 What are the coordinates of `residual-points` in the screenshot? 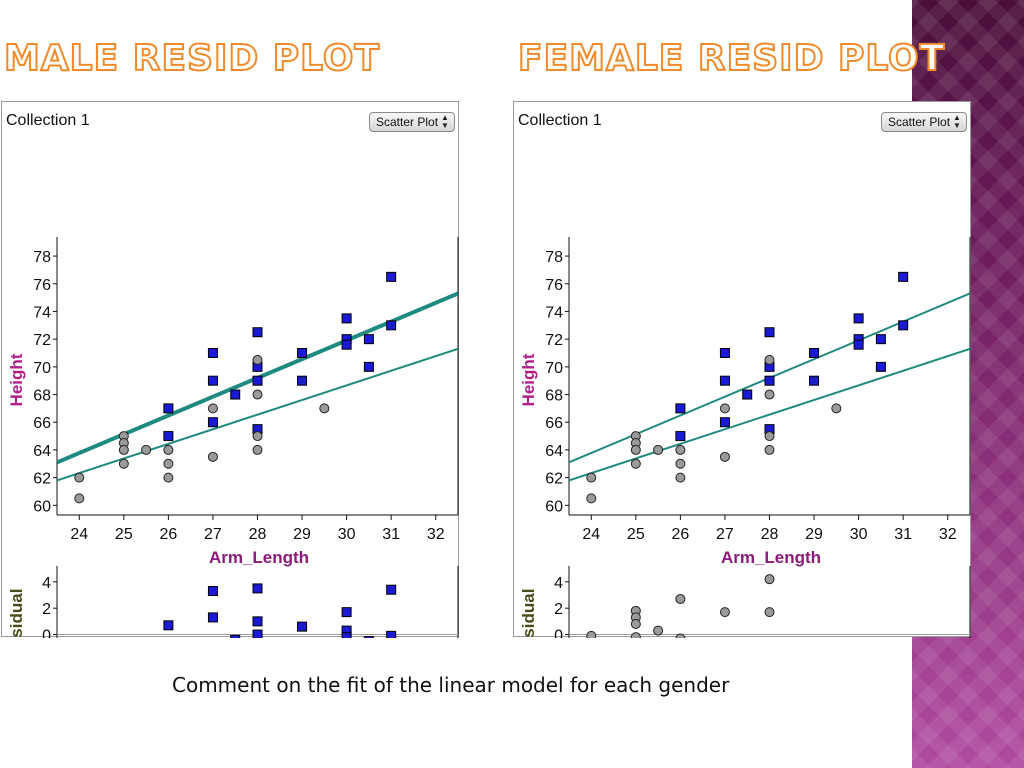 It's located at (280, 610).